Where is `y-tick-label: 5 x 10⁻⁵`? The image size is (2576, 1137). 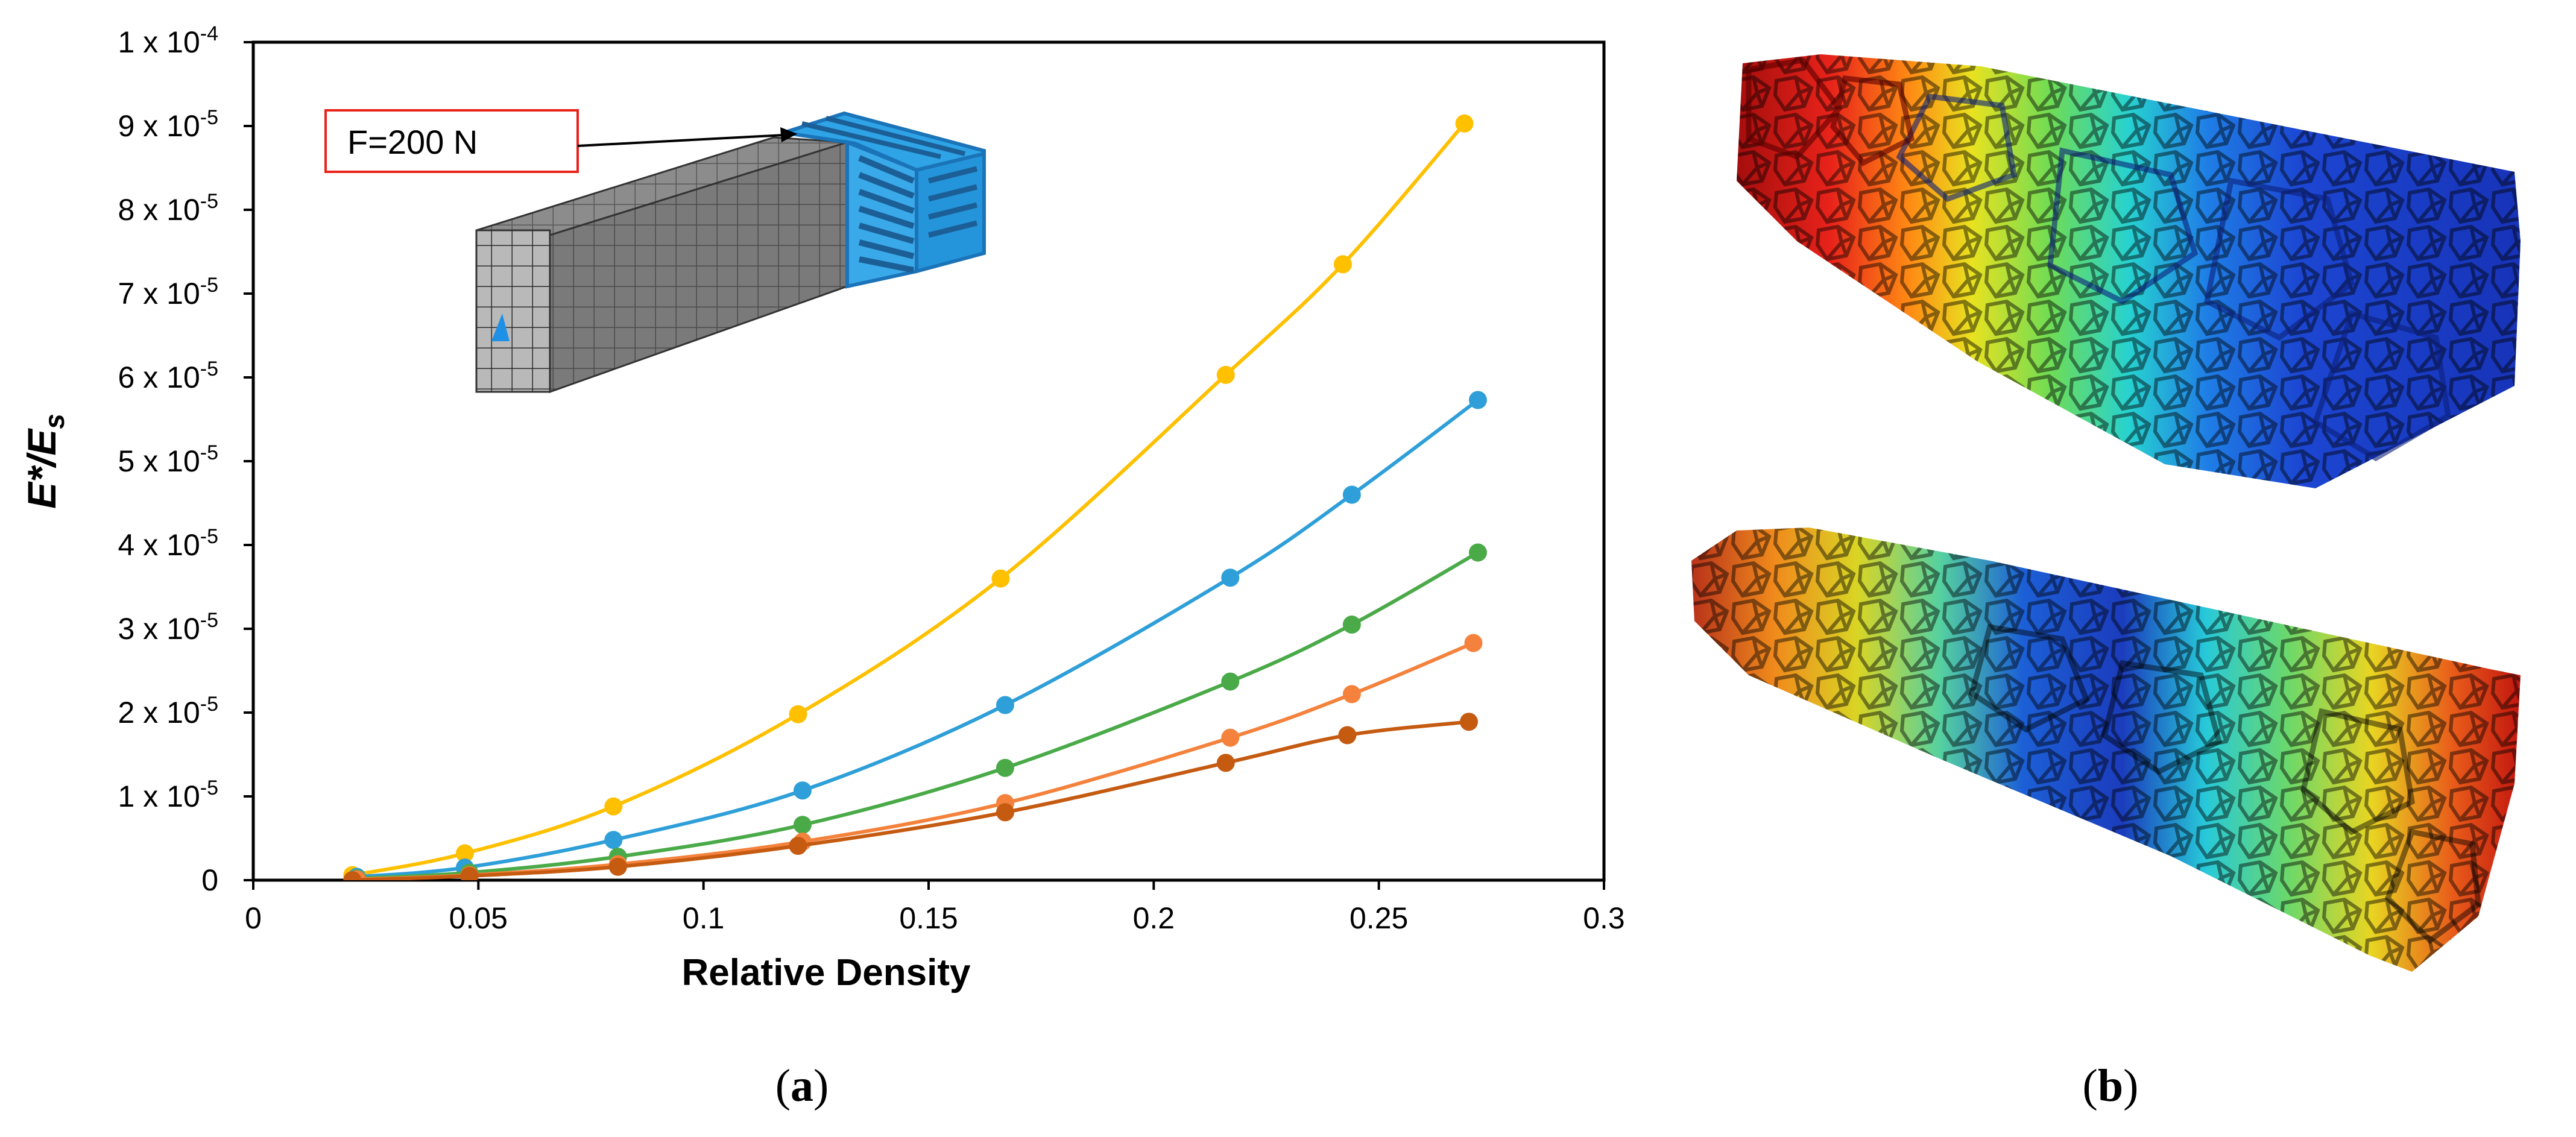 y-tick-label: 5 x 10⁻⁵ is located at coordinates (168, 460).